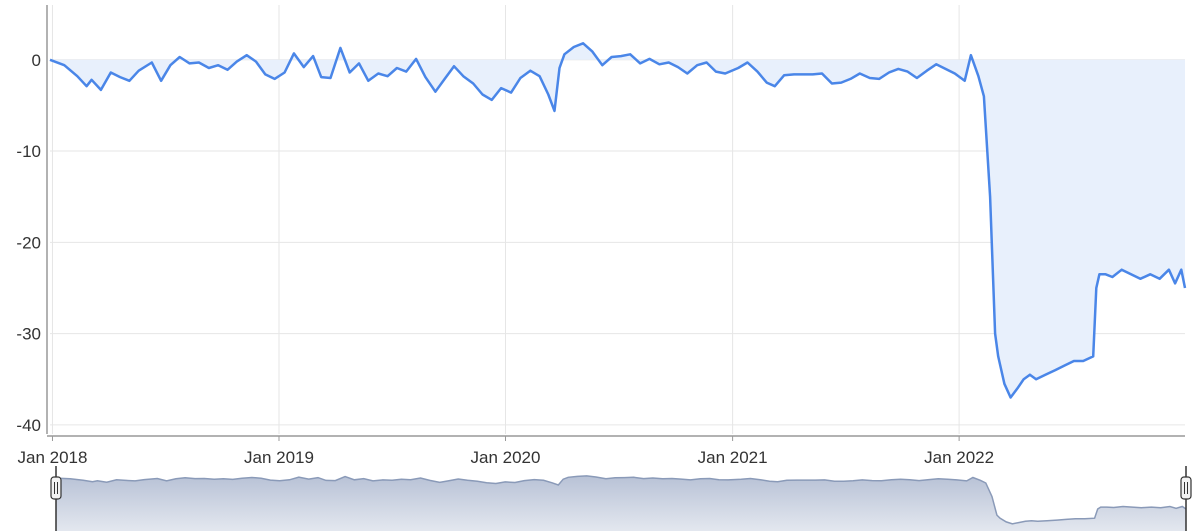  I want to click on x-tick-label: Jan 2019, so click(279, 457).